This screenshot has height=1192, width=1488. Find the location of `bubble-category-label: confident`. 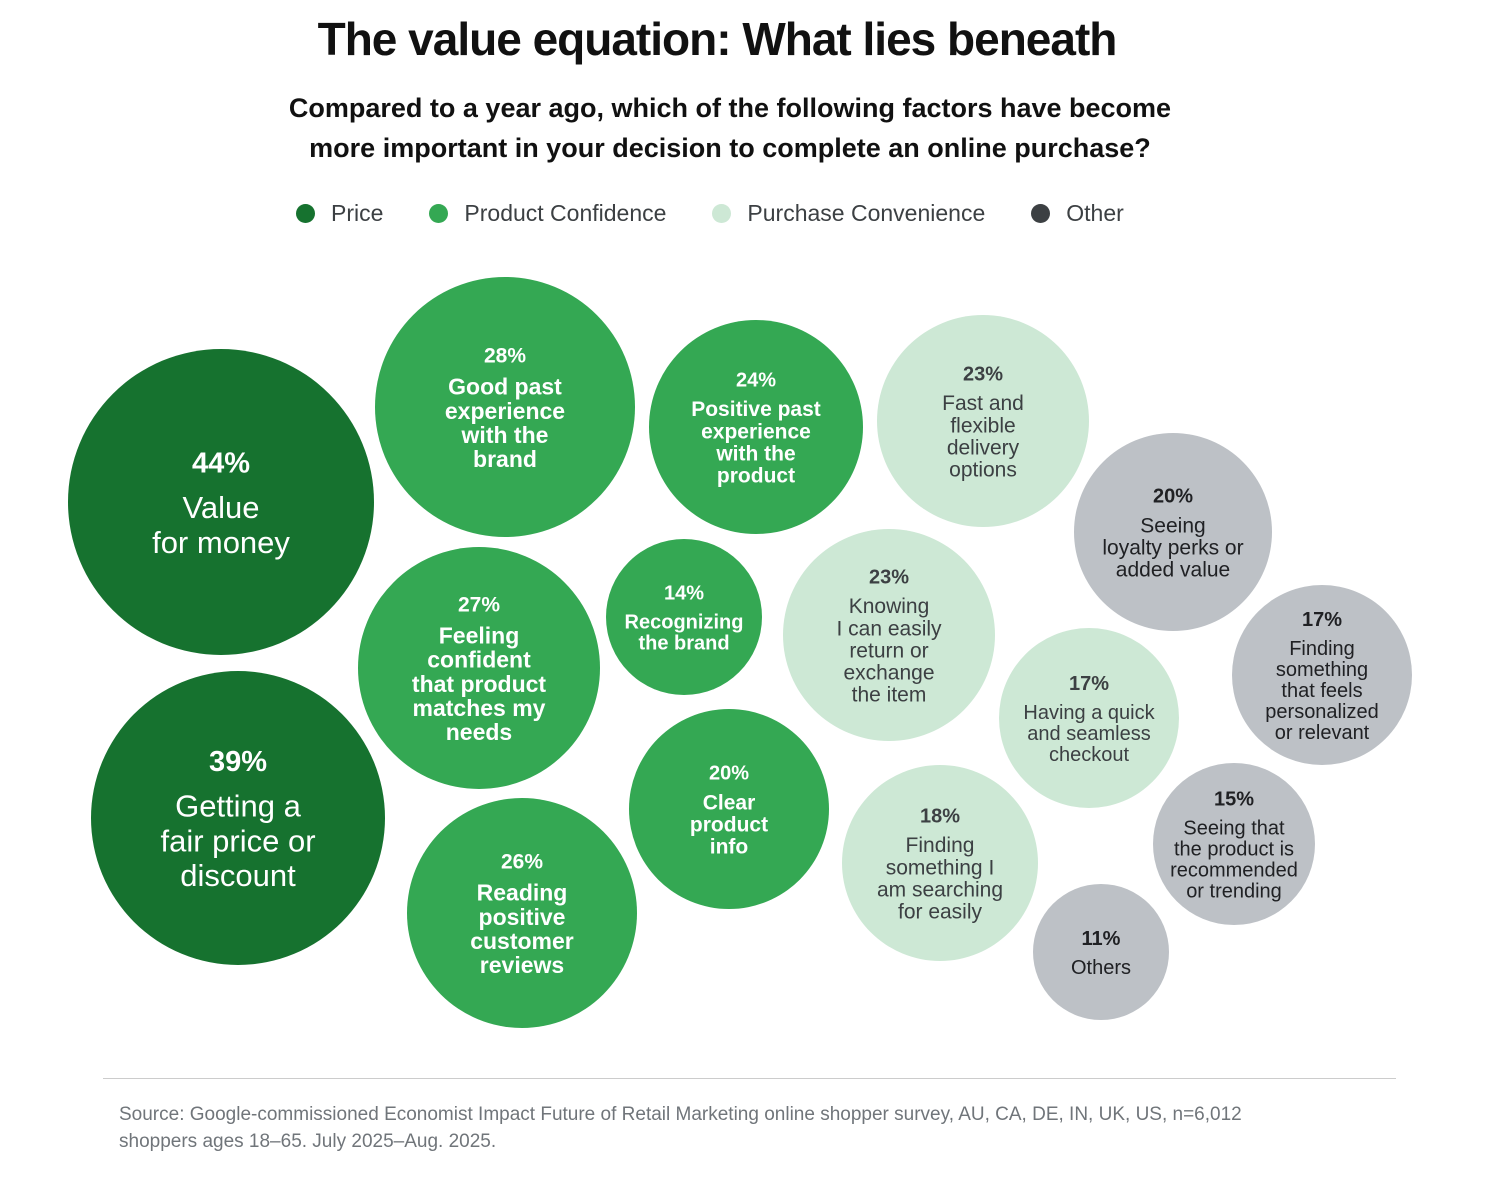

bubble-category-label: confident is located at coordinates (479, 660).